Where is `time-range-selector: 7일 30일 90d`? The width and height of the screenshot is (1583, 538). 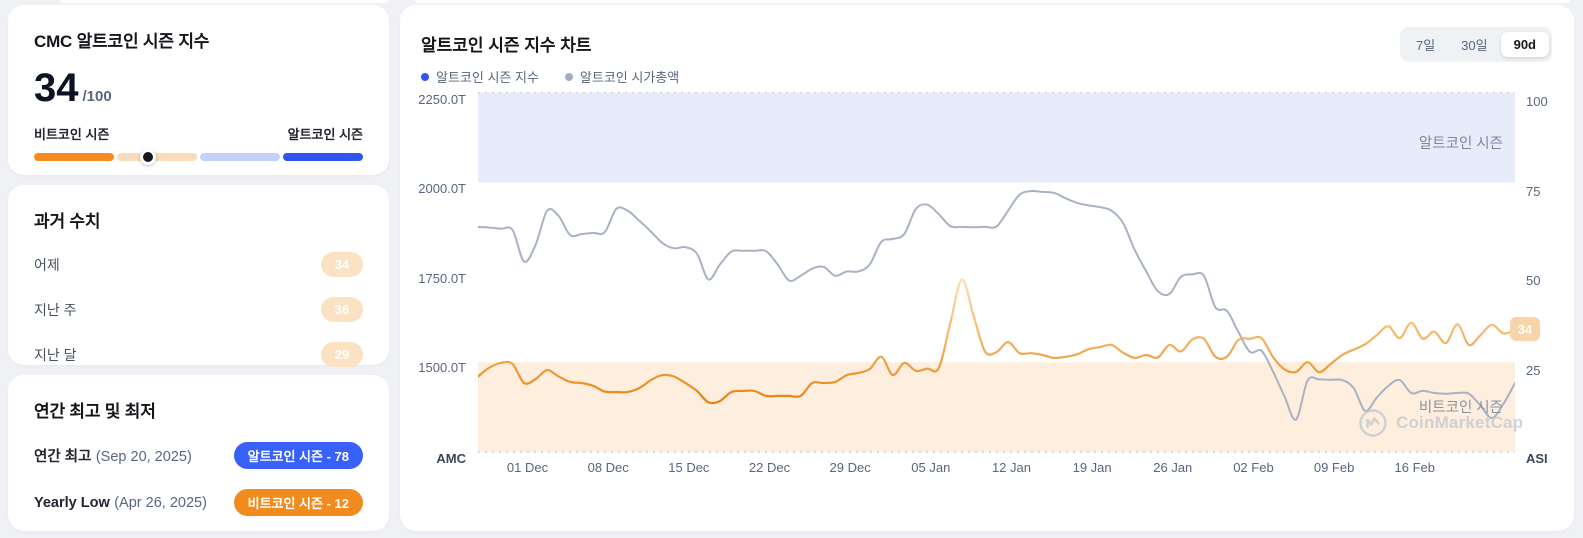
time-range-selector: 7일 30일 90d is located at coordinates (1475, 44).